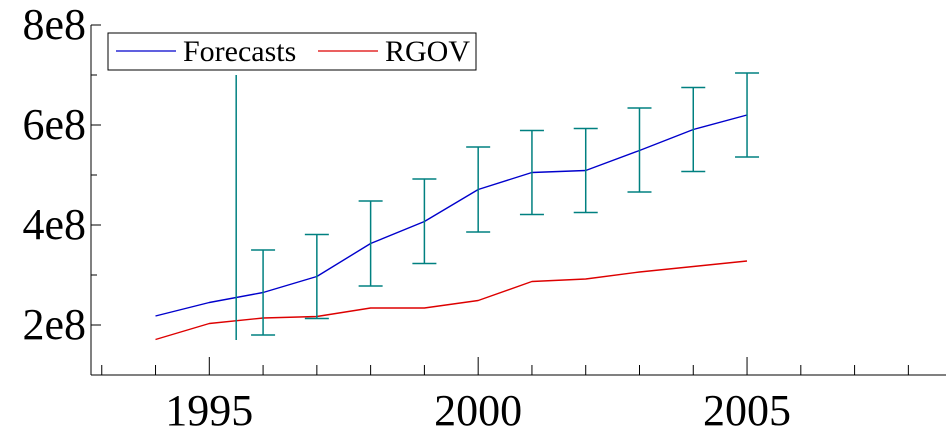  I want to click on y-tick-label: 2e8, so click(54, 324).